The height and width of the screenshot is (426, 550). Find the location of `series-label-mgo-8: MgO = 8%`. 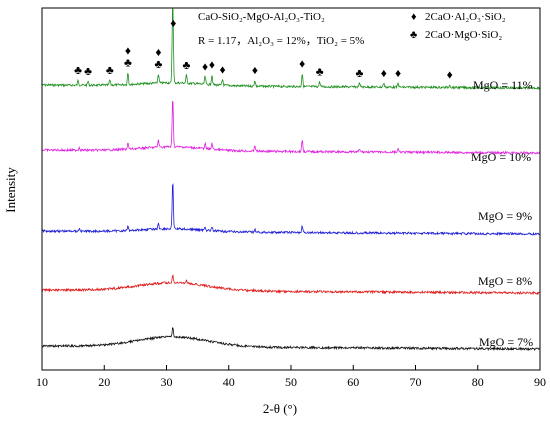

series-label-mgo-8: MgO = 8% is located at coordinates (505, 281).